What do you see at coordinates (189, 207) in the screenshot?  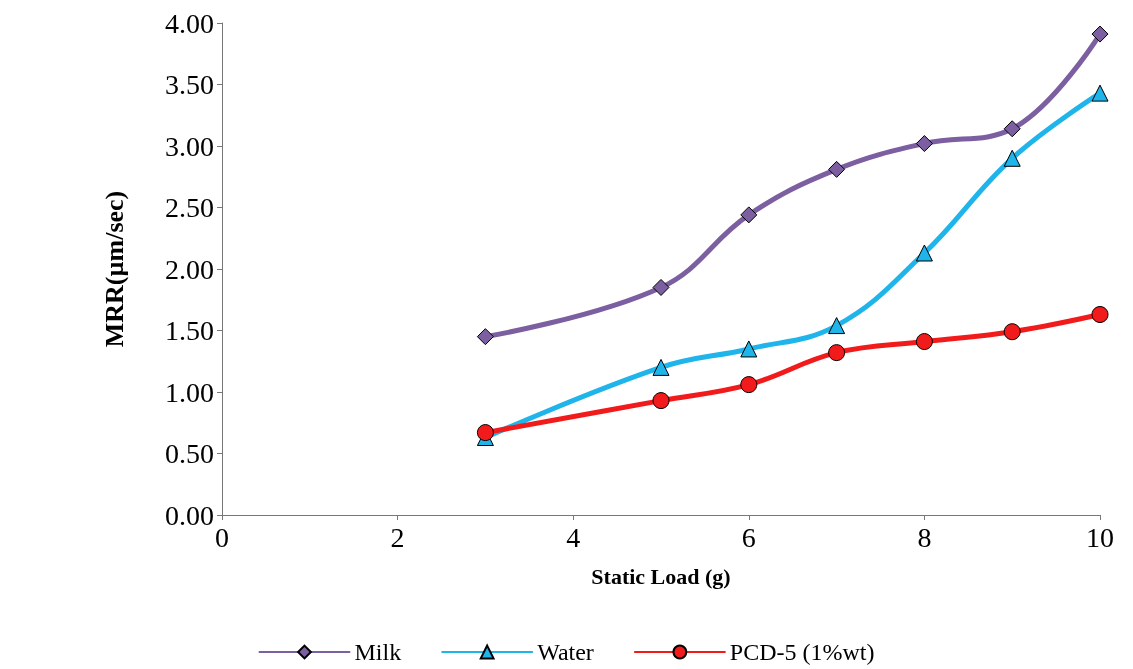 I see `y-tick-label: 2.50` at bounding box center [189, 207].